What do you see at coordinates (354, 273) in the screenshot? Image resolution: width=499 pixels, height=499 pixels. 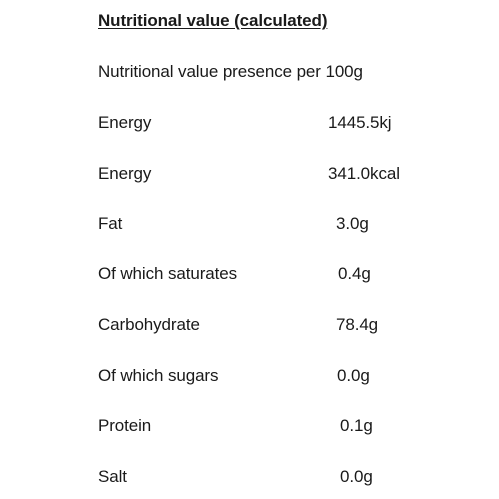 I see `row-value-saturates: 0.4g` at bounding box center [354, 273].